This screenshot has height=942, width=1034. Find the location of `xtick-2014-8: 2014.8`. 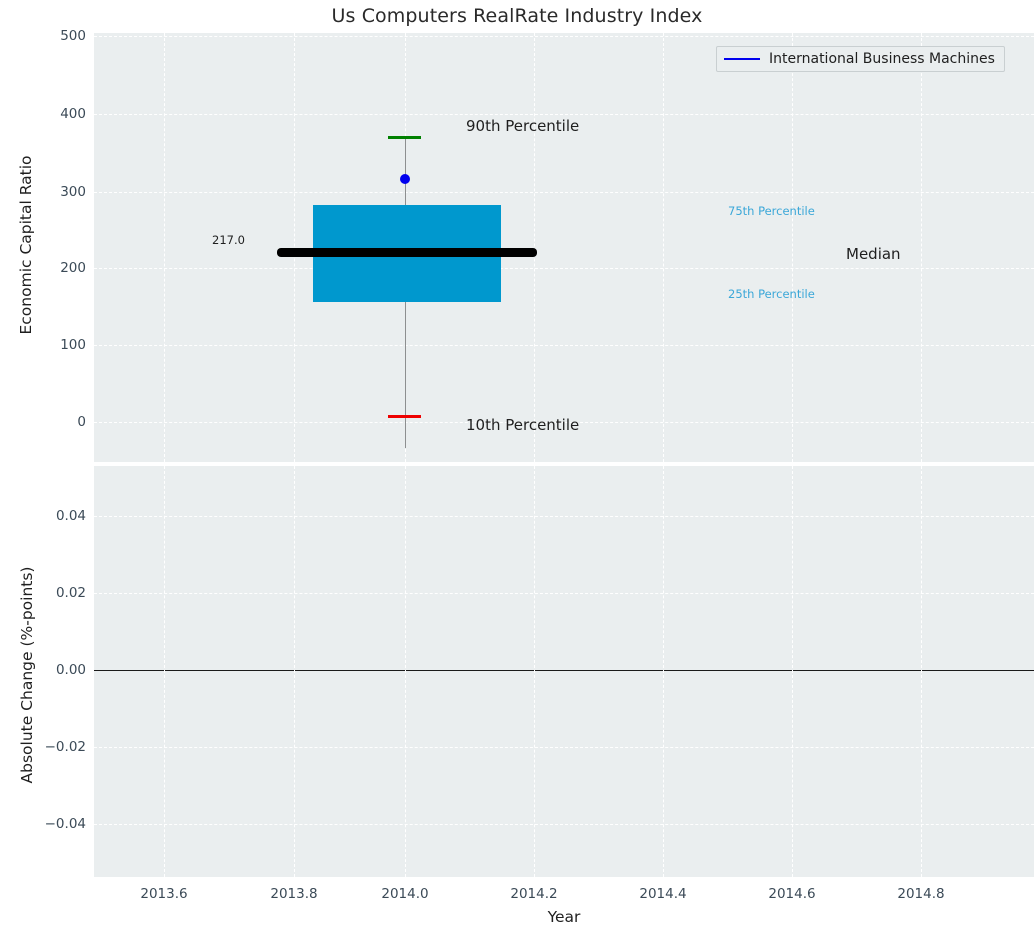

xtick-2014-8: 2014.8 is located at coordinates (921, 894).